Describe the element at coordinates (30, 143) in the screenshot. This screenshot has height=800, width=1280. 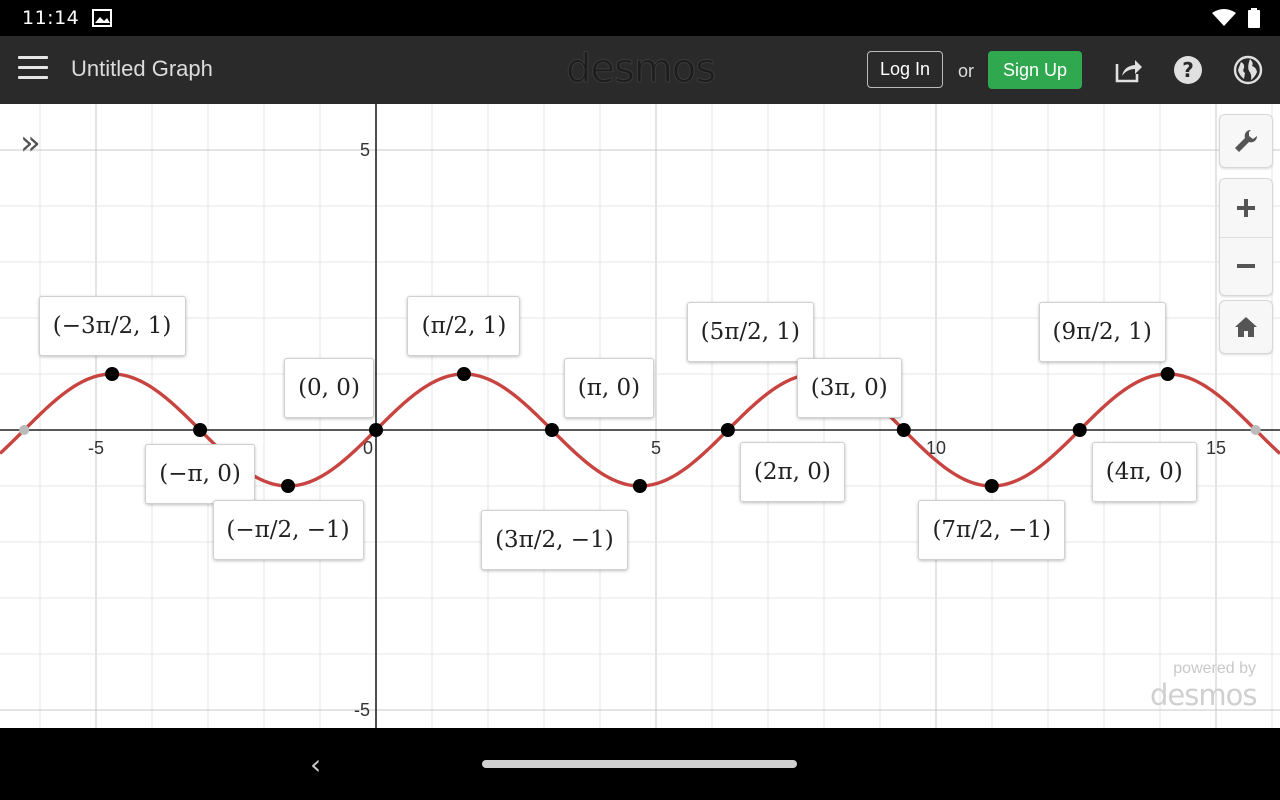
I see `double-chevron-right-icon: »` at that location.